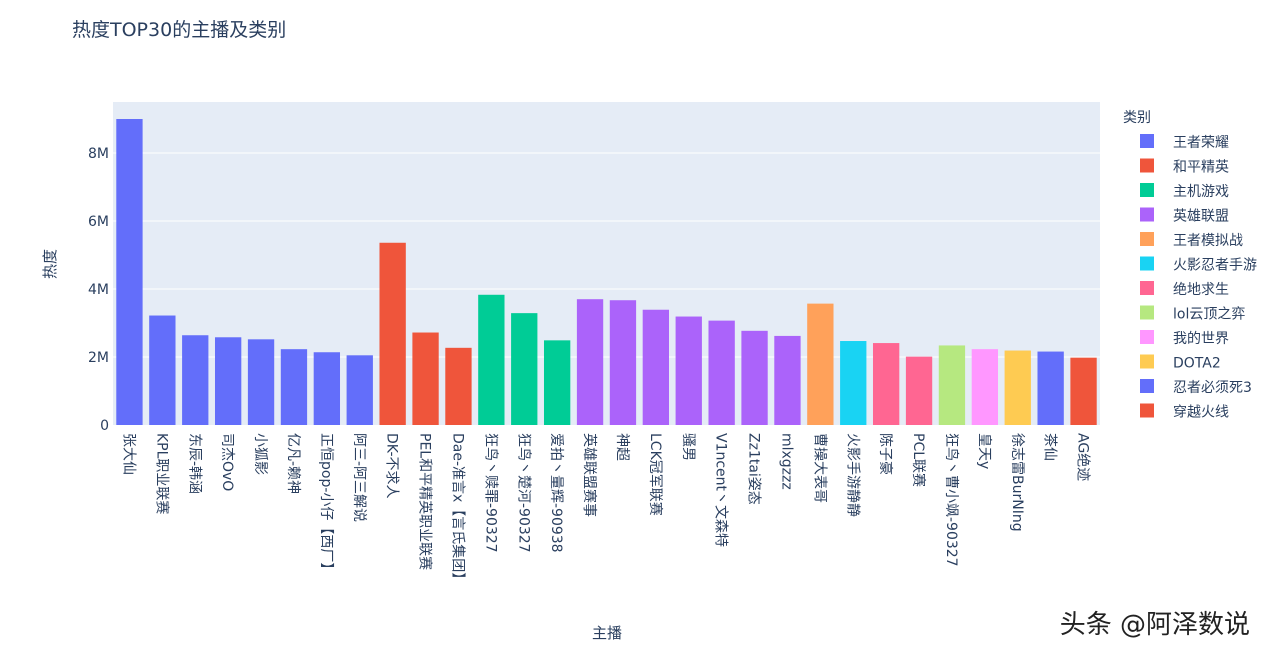  What do you see at coordinates (490, 493) in the screenshot?
I see `x-tick-label: 狂鸟丶赎罪-90327` at bounding box center [490, 493].